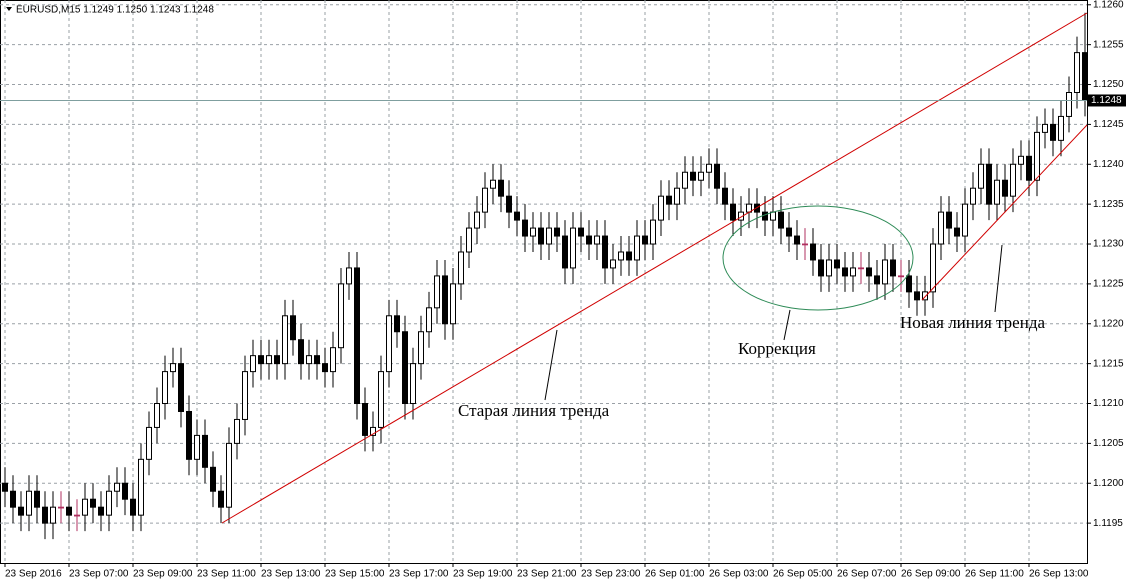  Describe the element at coordinates (291, 574) in the screenshot. I see `x-tick-label: 23 Sep 13:00` at that location.